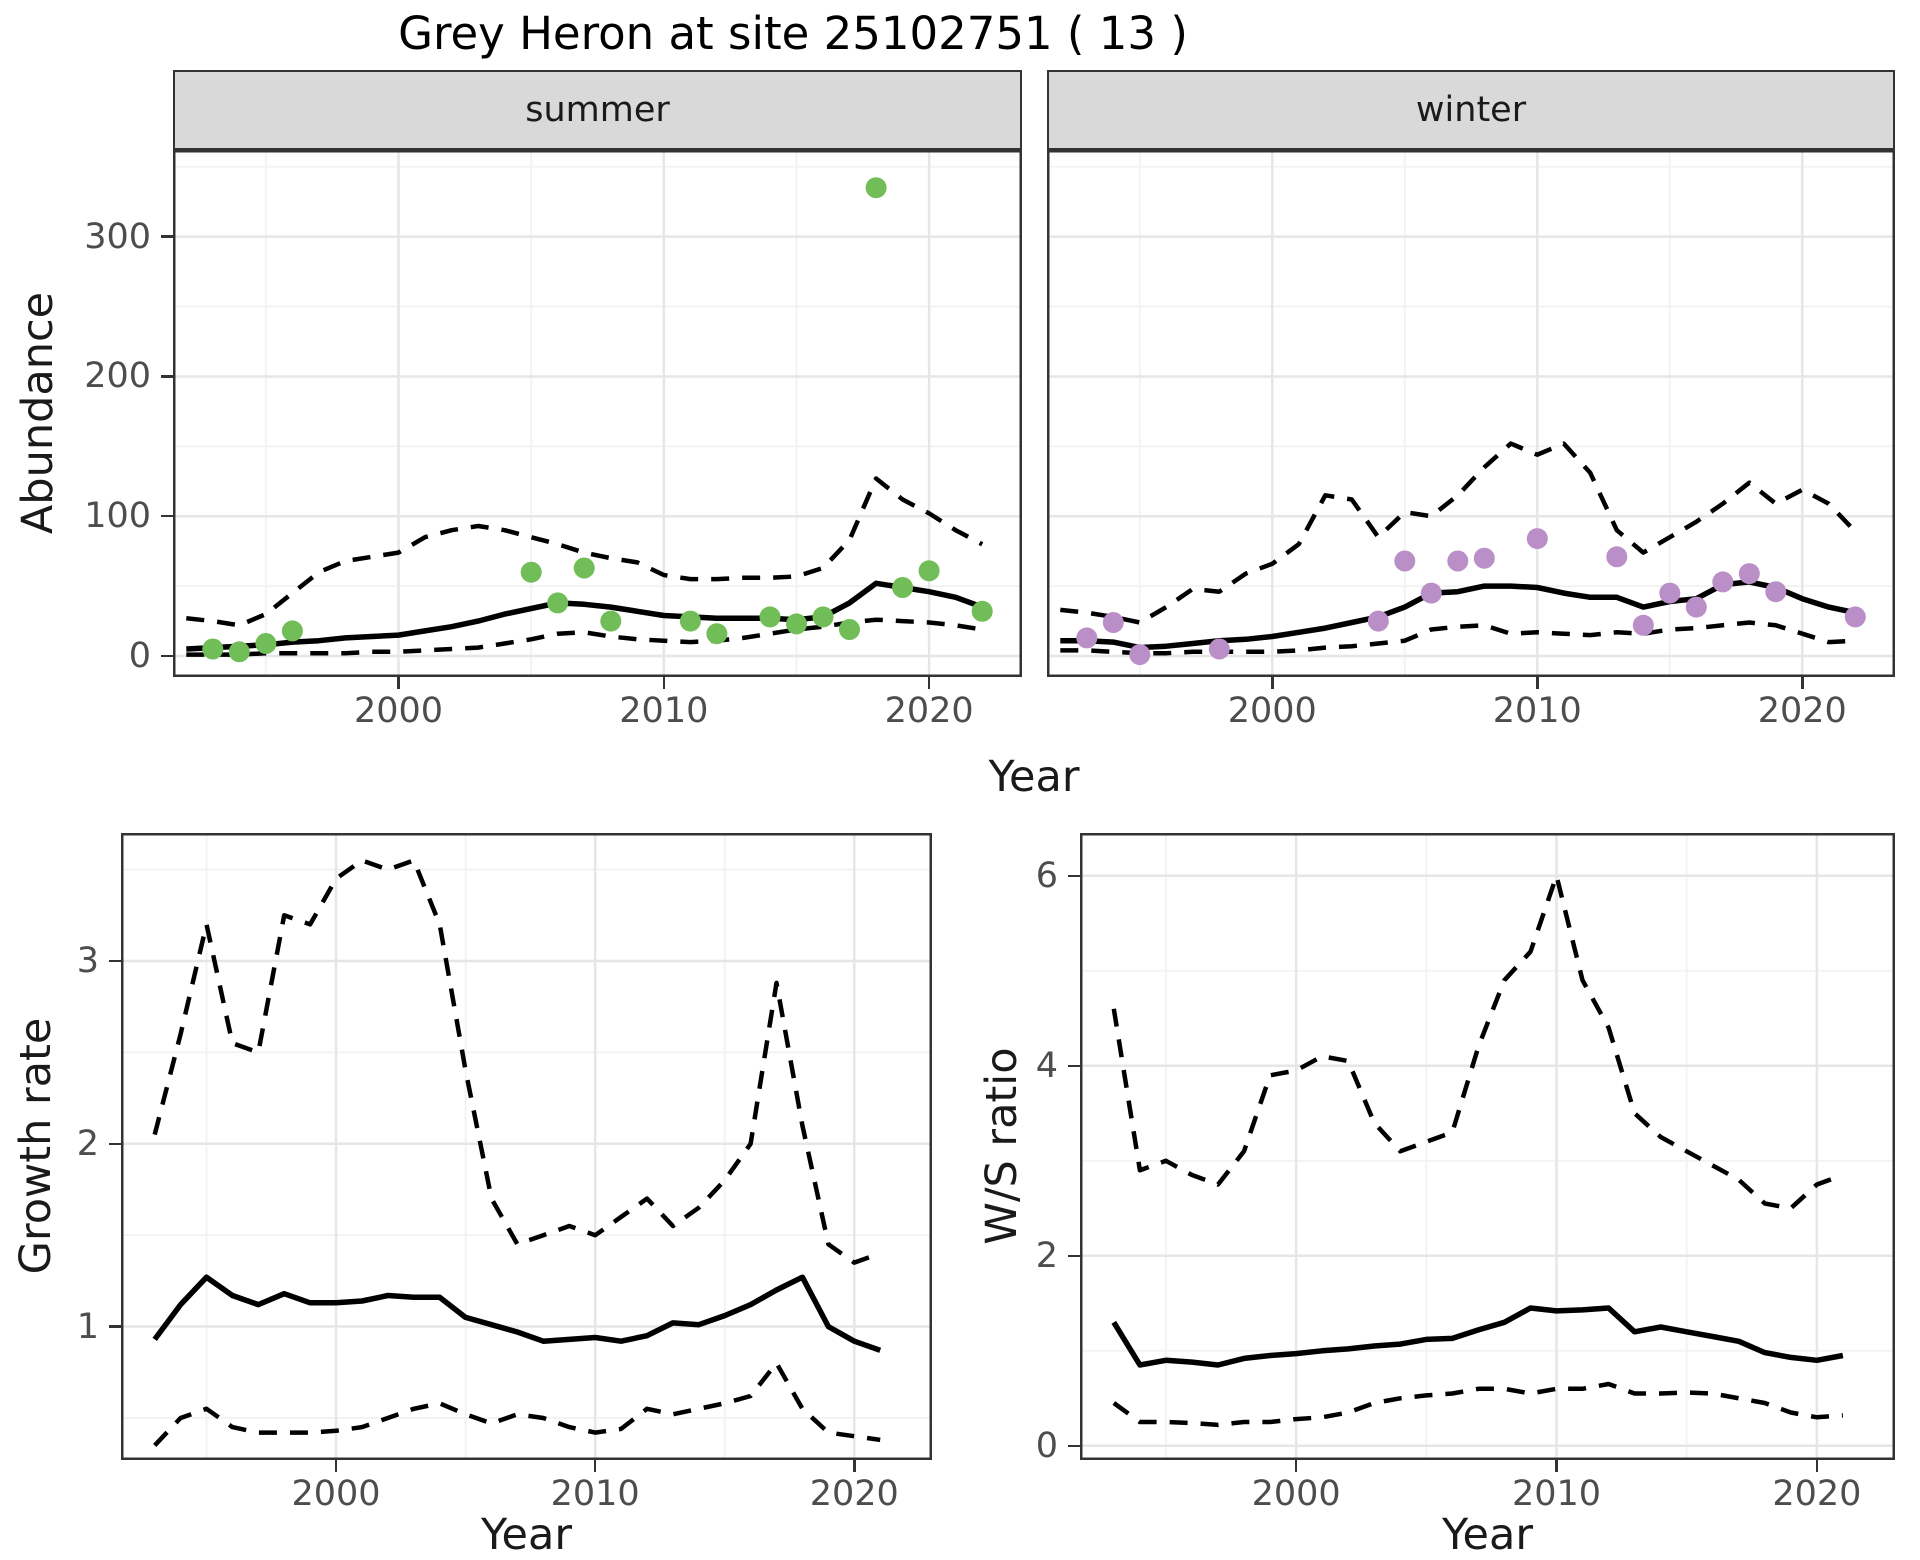 This screenshot has width=1920, height=1560. Describe the element at coordinates (526, 1535) in the screenshot. I see `x-axis-label-year-growth: Year` at that location.